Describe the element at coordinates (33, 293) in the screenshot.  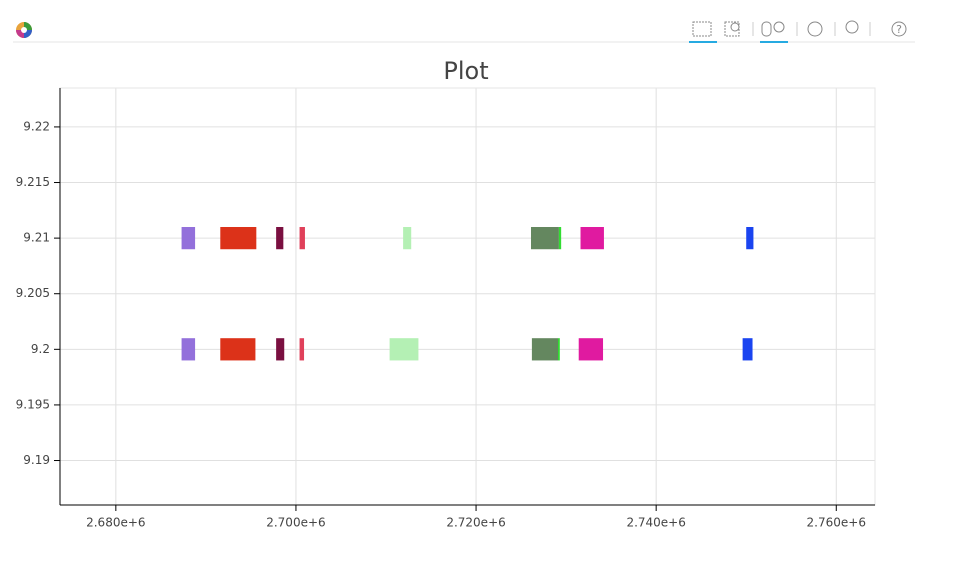
I see `y-tick-label: 9.205` at that location.